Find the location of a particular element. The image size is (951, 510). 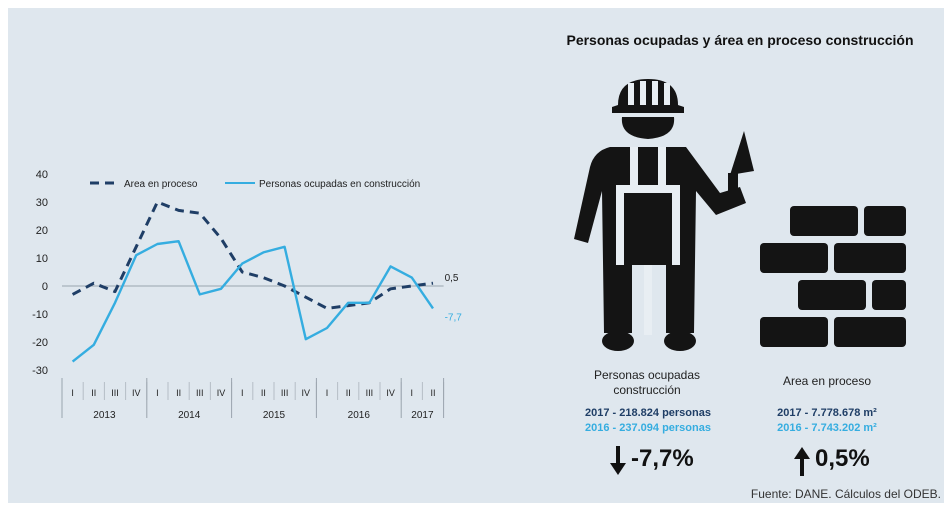

brick-wall-icon is located at coordinates (833, 276).